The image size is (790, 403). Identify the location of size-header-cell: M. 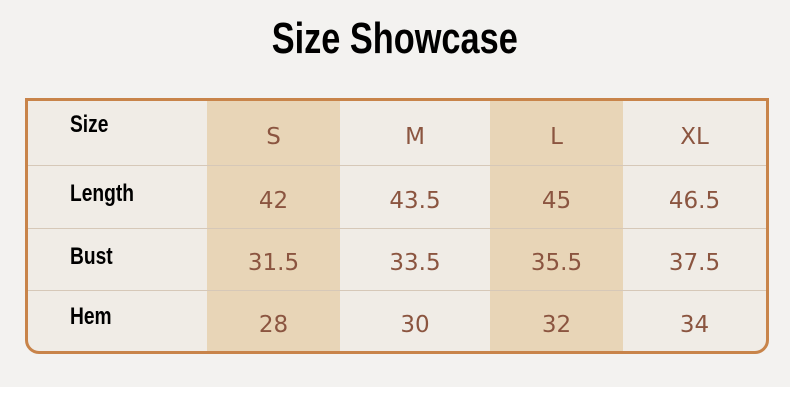
(415, 137).